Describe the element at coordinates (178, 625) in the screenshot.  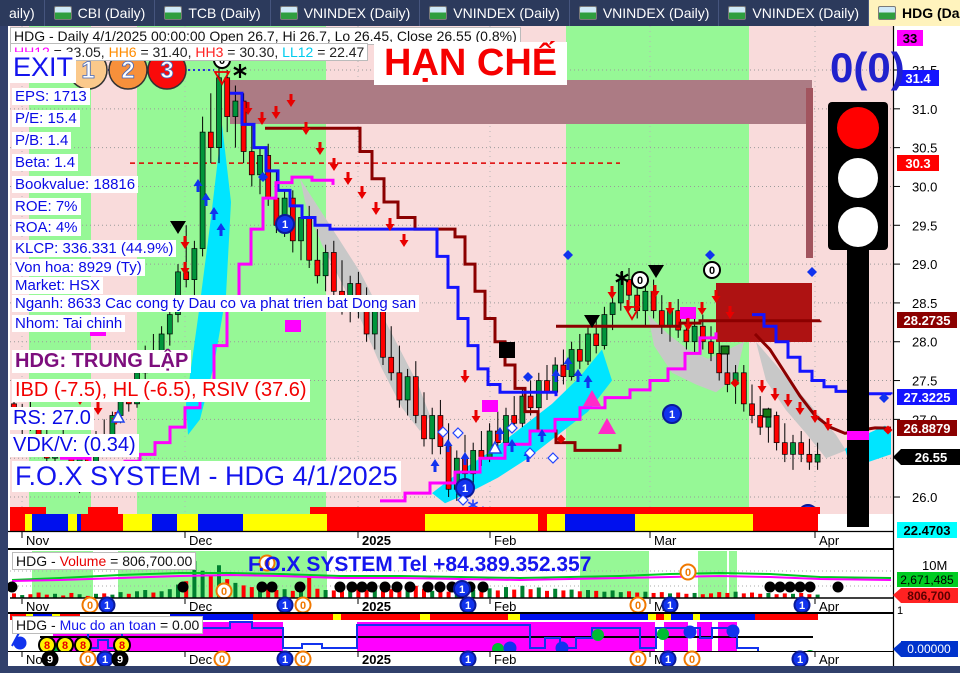
I see `safety-title-value: = 0.00` at that location.